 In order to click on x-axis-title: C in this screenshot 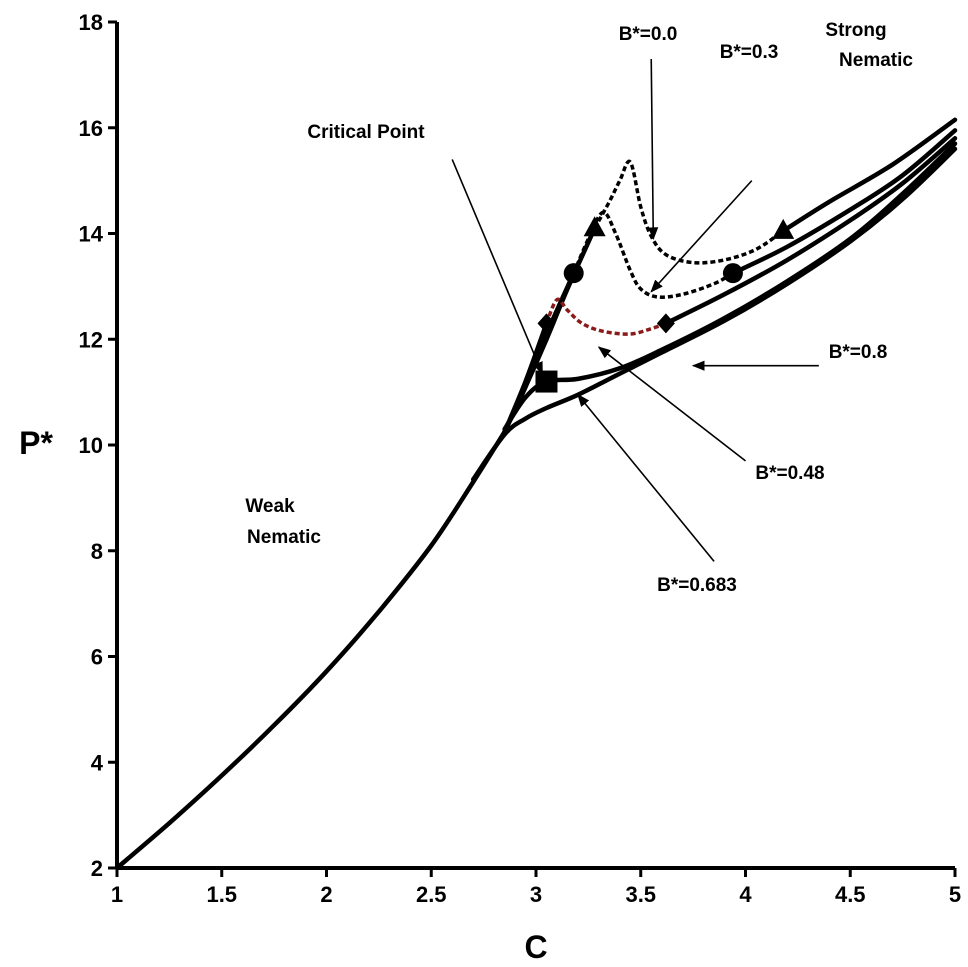, I will do `click(535, 947)`.